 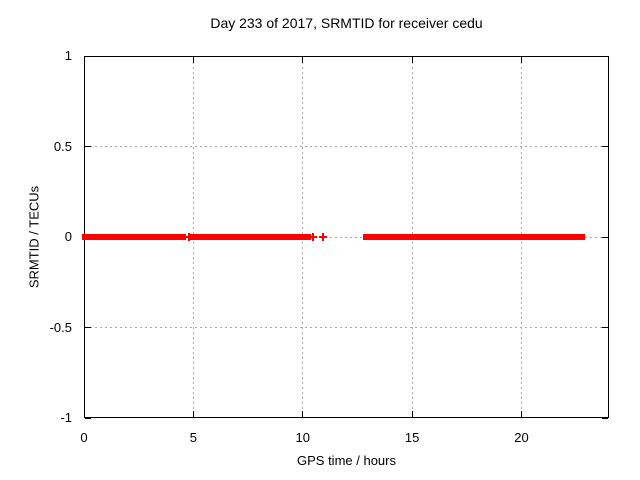 What do you see at coordinates (60, 327) in the screenshot?
I see `y-tick-label: -0.5` at bounding box center [60, 327].